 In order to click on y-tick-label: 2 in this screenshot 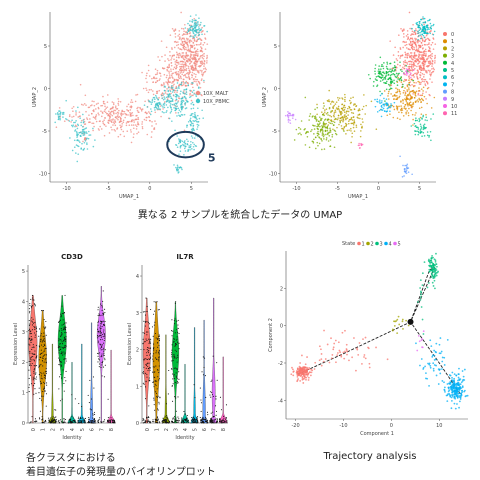, I will do `click(281, 289)`.